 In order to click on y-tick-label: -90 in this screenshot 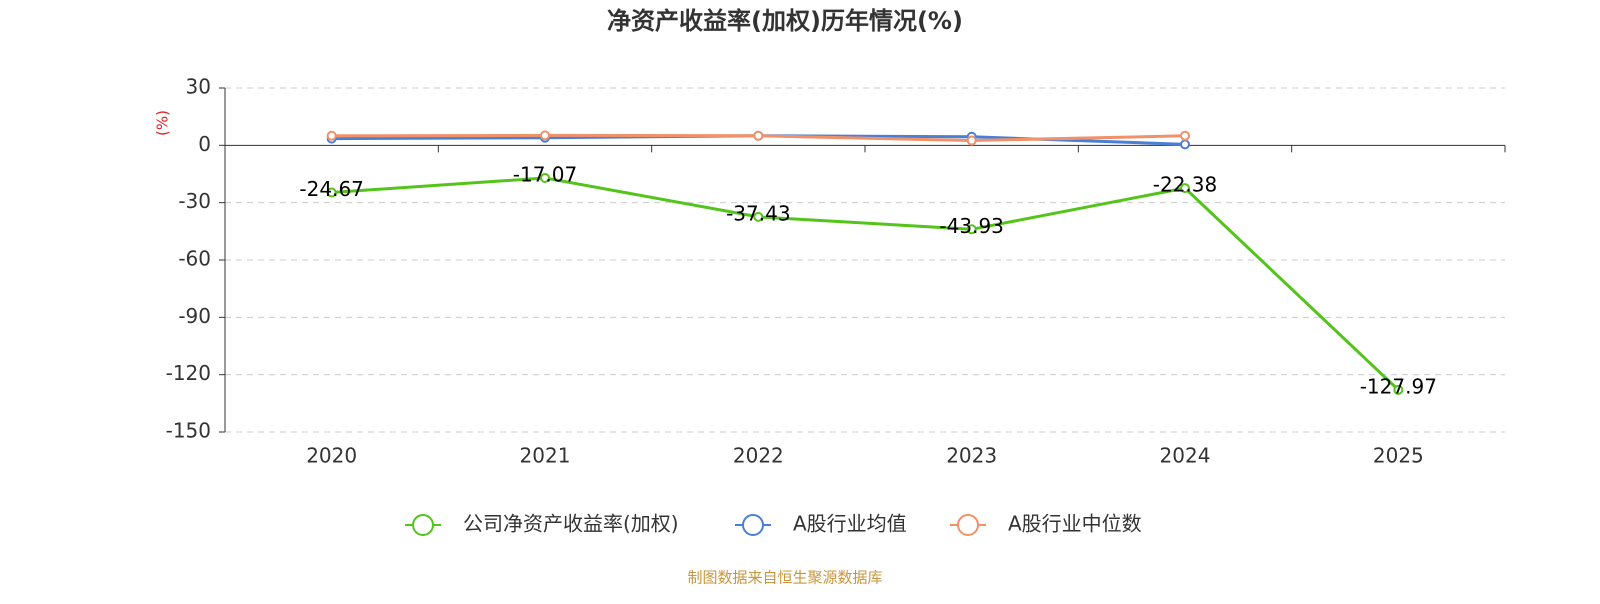, I will do `click(194, 316)`.